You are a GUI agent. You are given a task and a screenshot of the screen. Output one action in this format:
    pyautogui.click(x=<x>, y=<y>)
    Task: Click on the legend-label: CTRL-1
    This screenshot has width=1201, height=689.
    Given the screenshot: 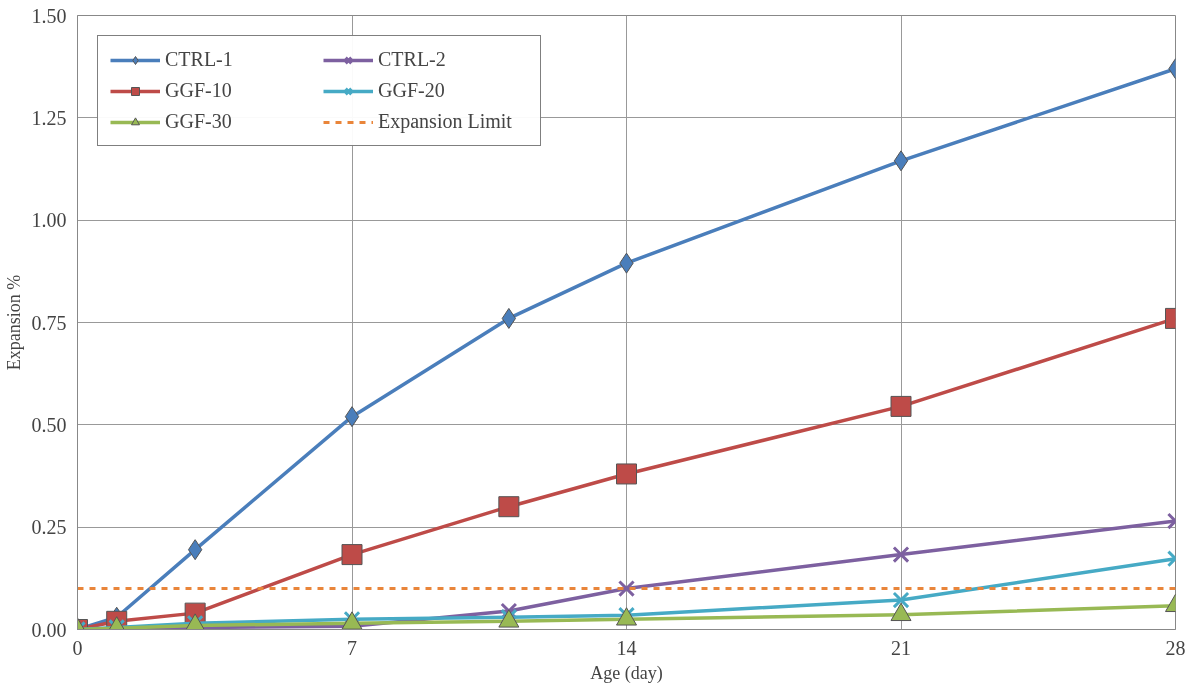 What is the action you would take?
    pyautogui.click(x=199, y=59)
    